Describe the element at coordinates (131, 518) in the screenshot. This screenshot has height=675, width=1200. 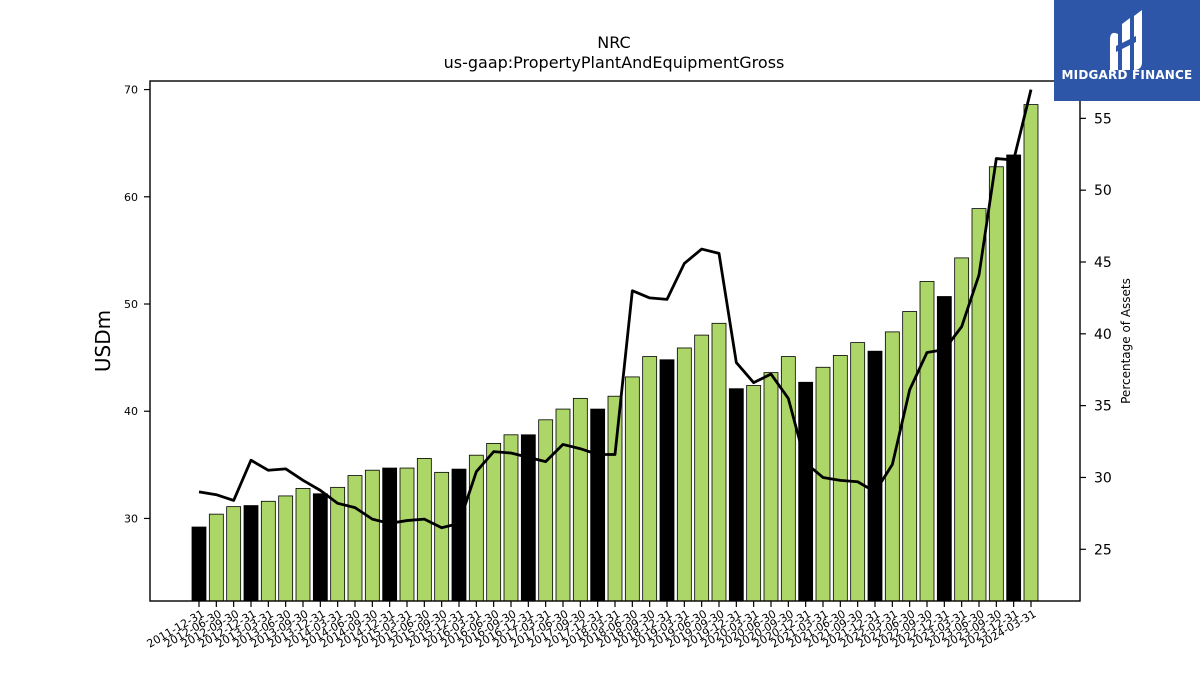
I see `y-tick-label: 30` at that location.